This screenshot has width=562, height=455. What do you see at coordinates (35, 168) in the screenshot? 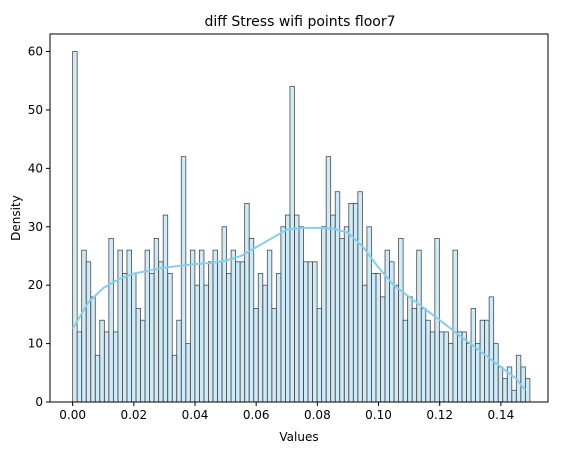
I see `y-tick-label: 40` at bounding box center [35, 168].